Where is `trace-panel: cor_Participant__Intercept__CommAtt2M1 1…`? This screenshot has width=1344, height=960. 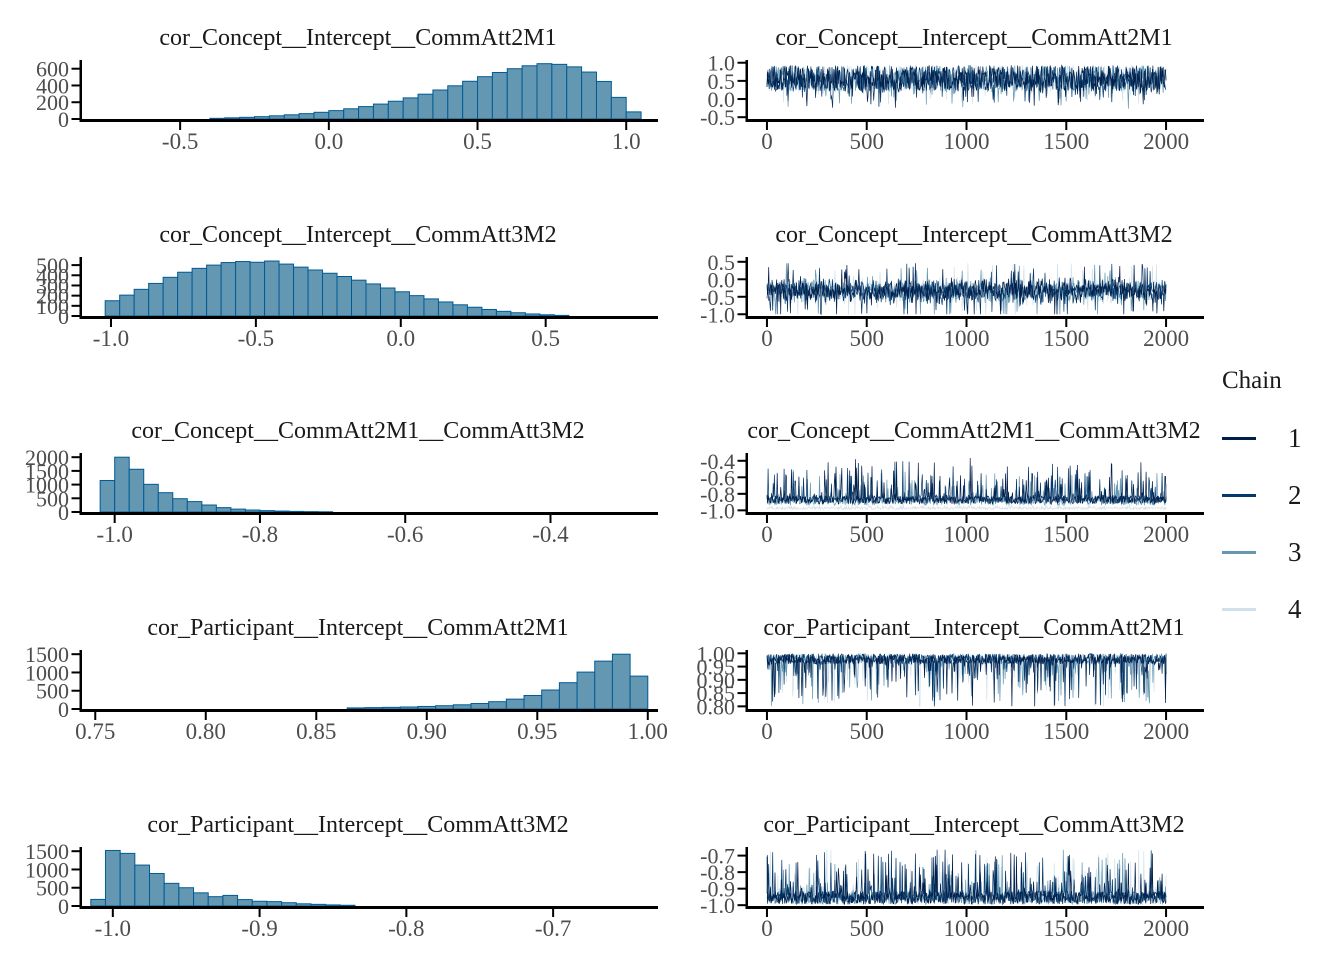 trace-panel: cor_Participant__Intercept__CommAtt2M1 1… is located at coordinates (970, 686).